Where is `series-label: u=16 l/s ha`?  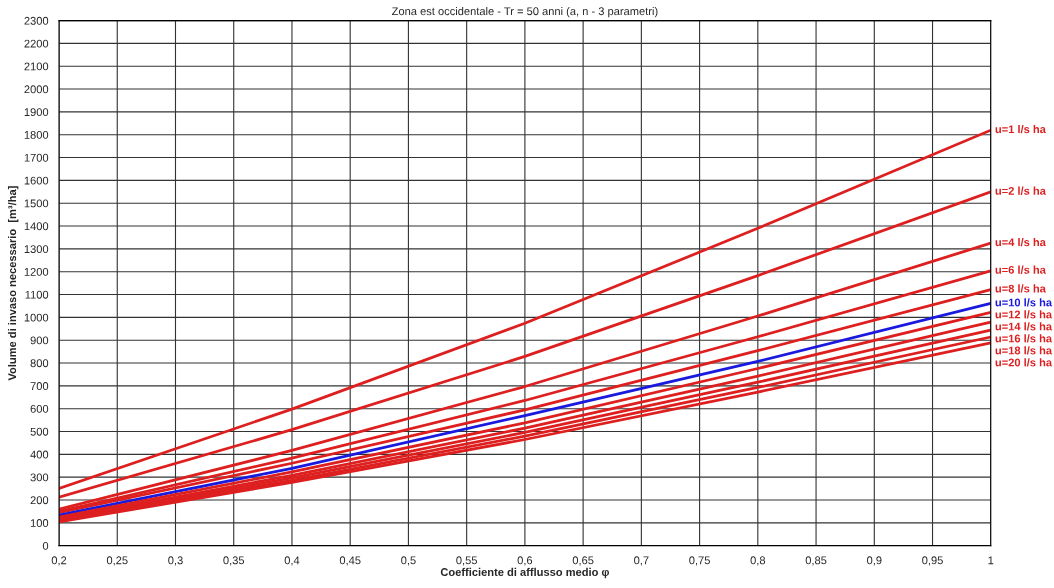
series-label: u=16 l/s ha is located at coordinates (1024, 338).